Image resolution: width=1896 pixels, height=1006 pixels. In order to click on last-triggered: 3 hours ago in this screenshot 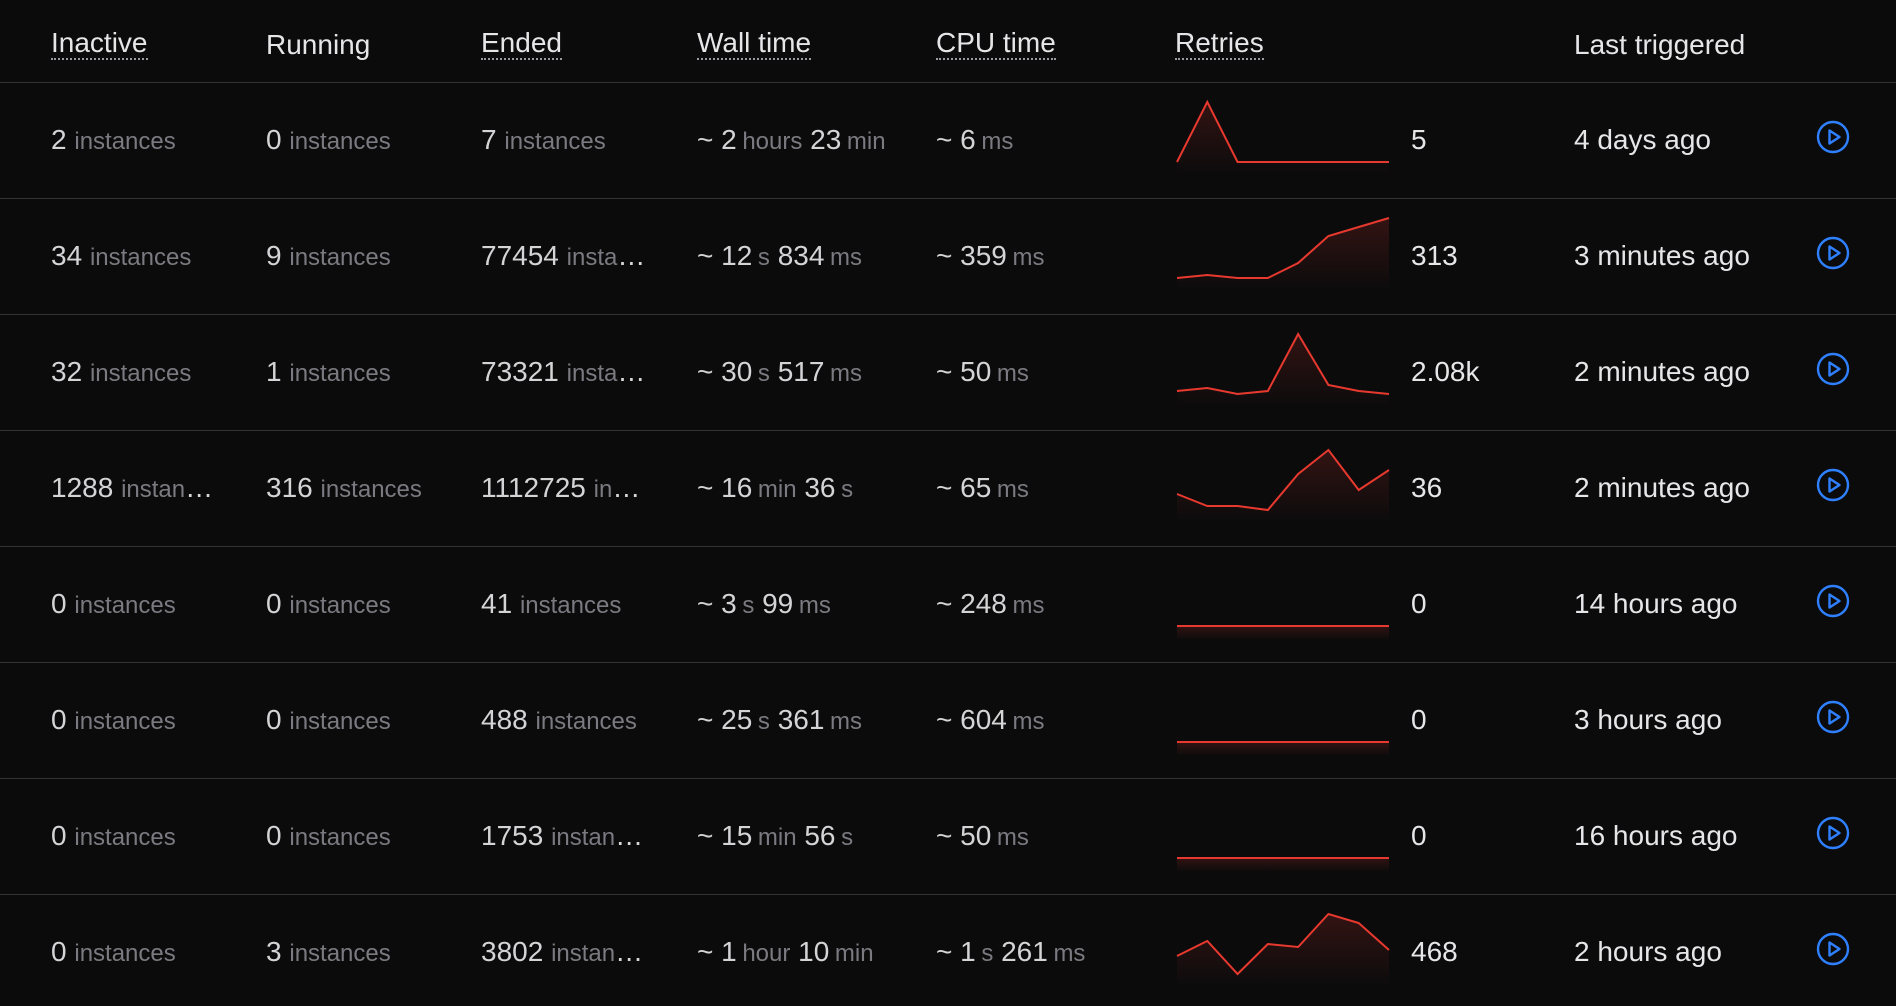, I will do `click(1648, 719)`.